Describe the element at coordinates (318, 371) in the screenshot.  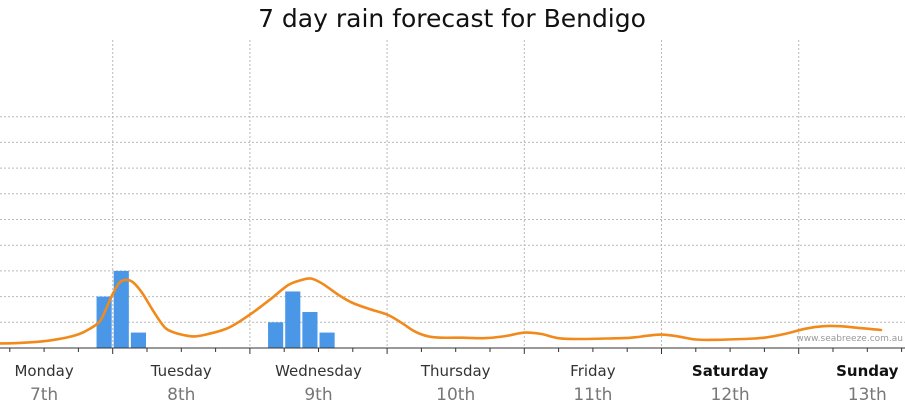
I see `day-name-label: Wednesday` at that location.